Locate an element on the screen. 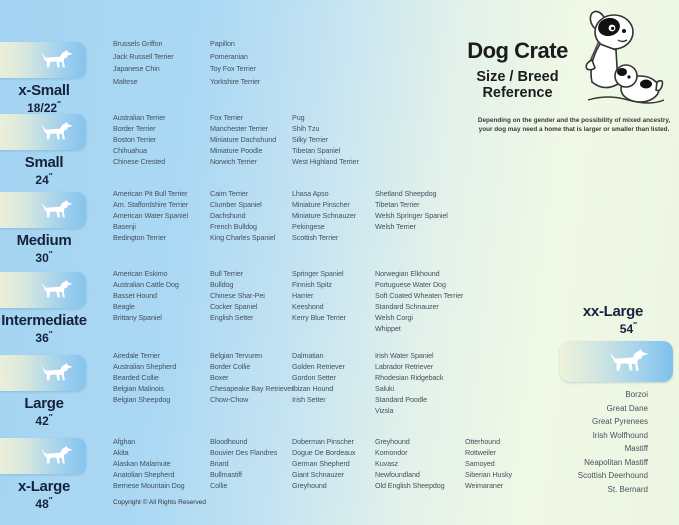  breed-name: Toy Fox Terrier is located at coordinates (233, 68).